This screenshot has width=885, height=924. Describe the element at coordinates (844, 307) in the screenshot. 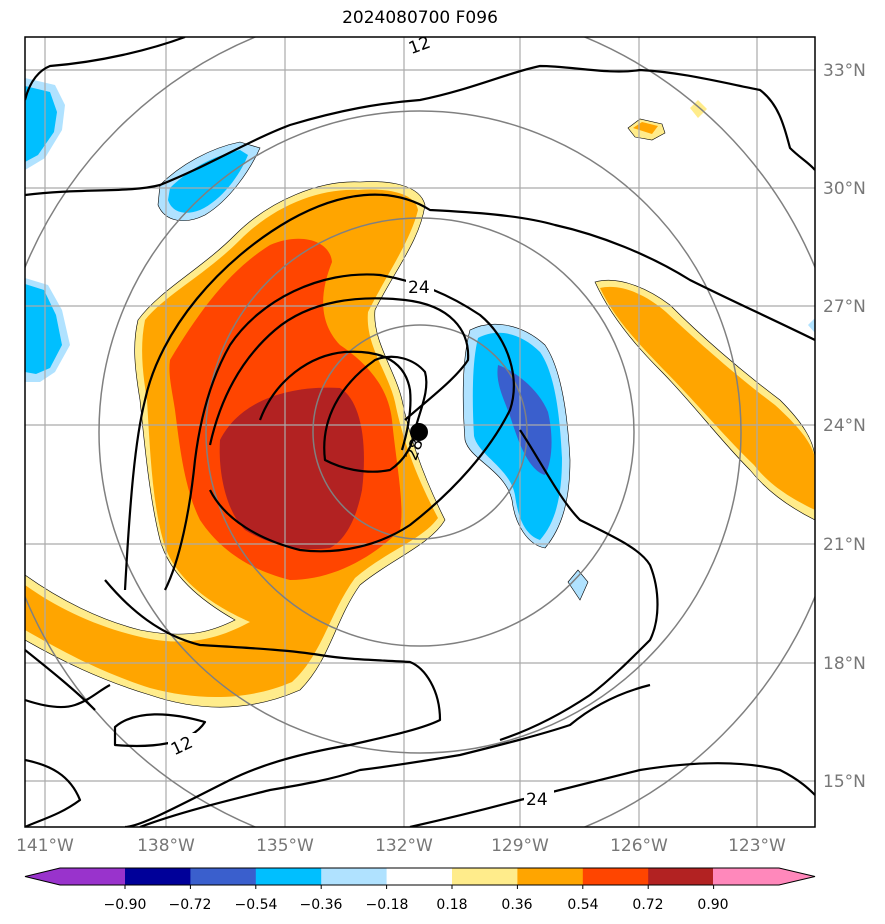

I see `lat-tick: 27°N` at that location.